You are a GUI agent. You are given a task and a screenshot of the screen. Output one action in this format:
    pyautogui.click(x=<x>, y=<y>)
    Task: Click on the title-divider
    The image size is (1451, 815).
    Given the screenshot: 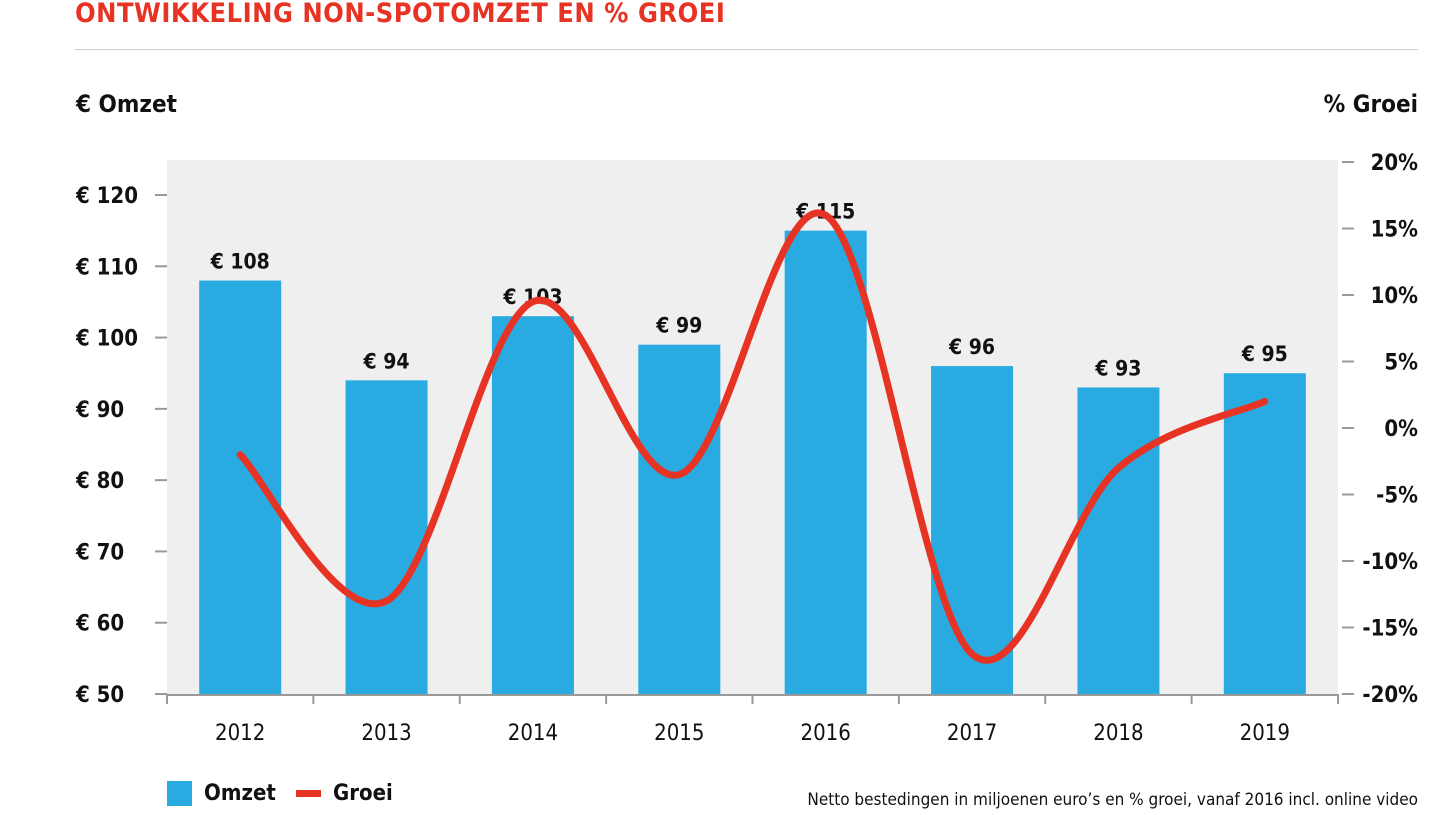 What is the action you would take?
    pyautogui.click(x=746, y=49)
    